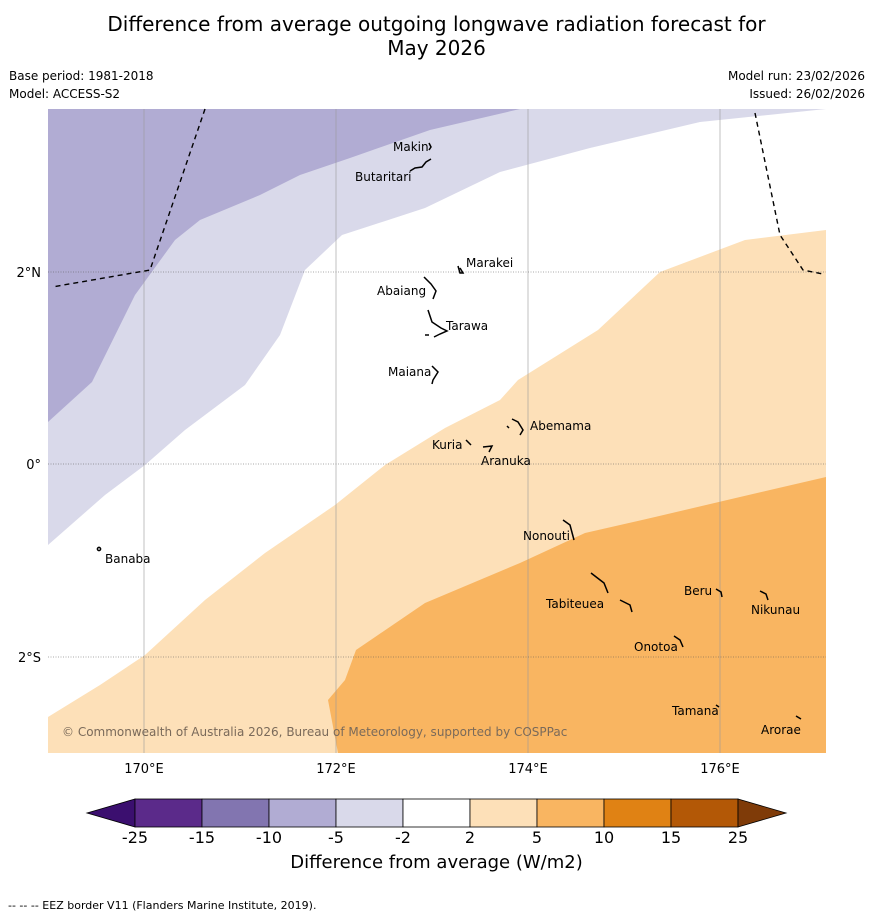 This screenshot has width=873, height=919. I want to click on kuria-island, so click(468, 442).